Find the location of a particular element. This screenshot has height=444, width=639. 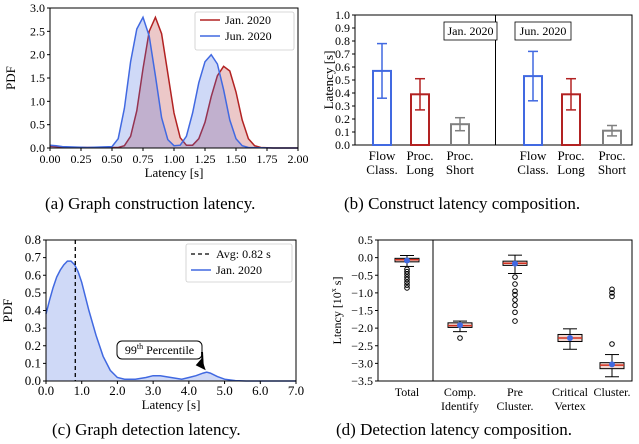

y-tick-label: 1.5 is located at coordinates (37, 78).